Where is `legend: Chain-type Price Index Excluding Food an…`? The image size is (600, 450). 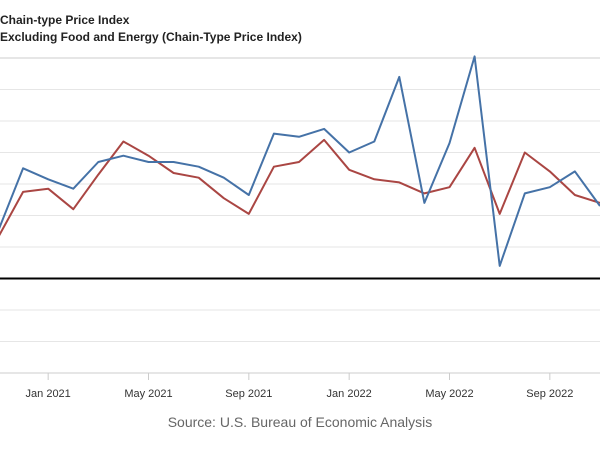
legend: Chain-type Price Index Excluding Food an… is located at coordinates (151, 29).